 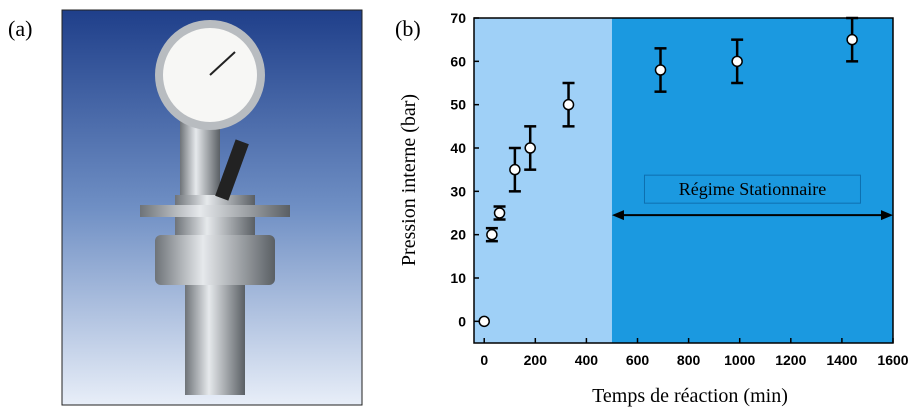 What do you see at coordinates (458, 18) in the screenshot?
I see `y-tick-label: 70` at bounding box center [458, 18].